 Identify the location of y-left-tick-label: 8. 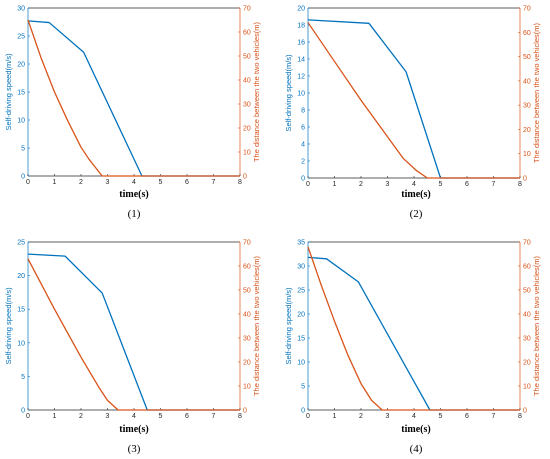
(303, 111).